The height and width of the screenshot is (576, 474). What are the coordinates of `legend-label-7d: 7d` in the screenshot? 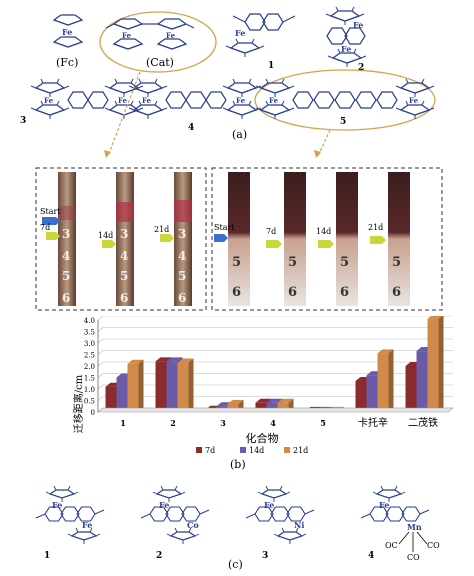 It's located at (210, 450).